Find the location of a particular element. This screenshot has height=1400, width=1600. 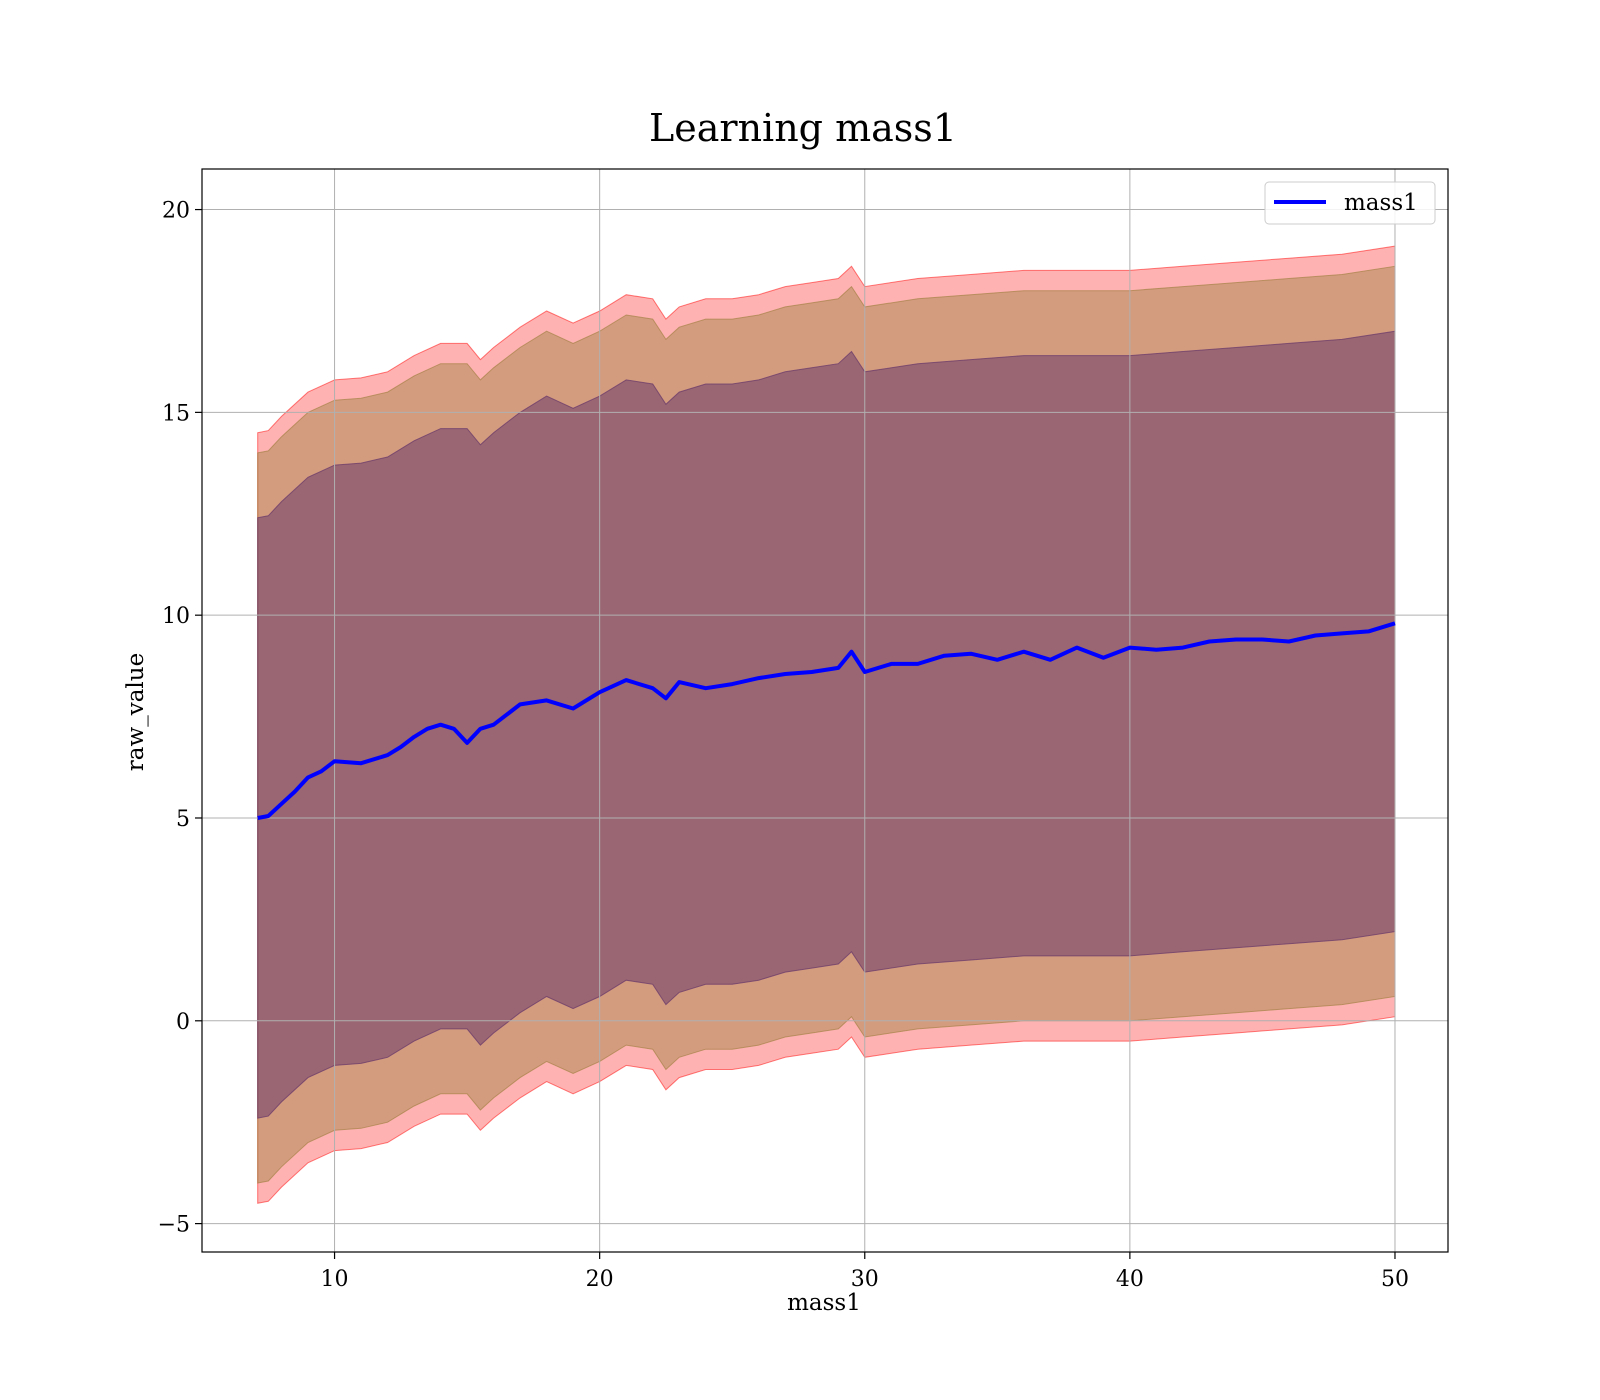

series-lines is located at coordinates (826, 720).